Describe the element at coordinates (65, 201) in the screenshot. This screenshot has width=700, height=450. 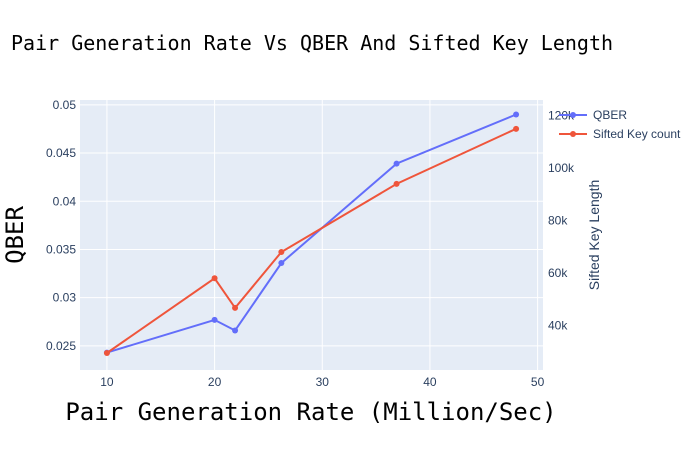
I see `y-tick-label: 0.04` at that location.